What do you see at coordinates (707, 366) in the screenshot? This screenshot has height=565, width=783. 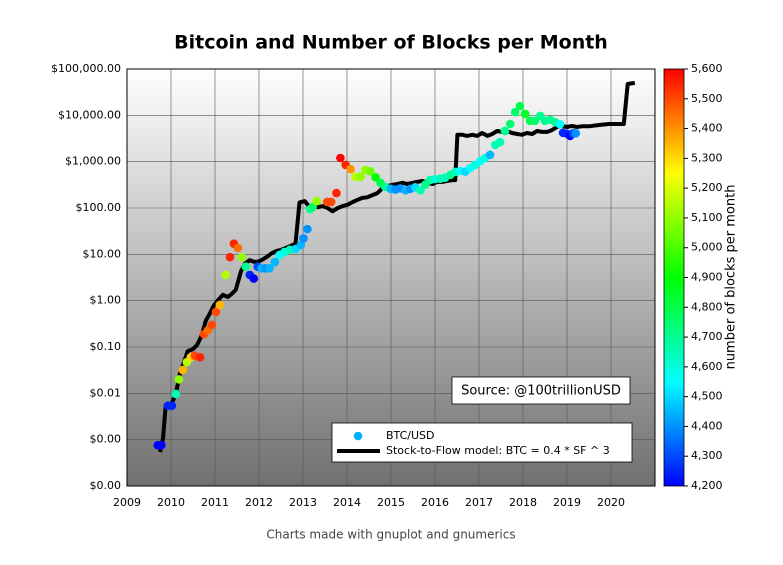 I see `colorbar-tick-label: 4,600` at bounding box center [707, 366].